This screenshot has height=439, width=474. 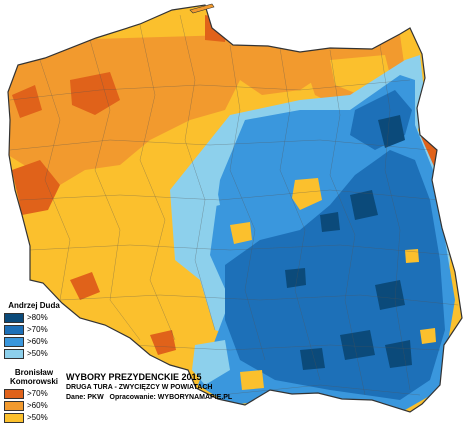 I want to click on region-rzeszow-yellow, so click(x=428, y=336).